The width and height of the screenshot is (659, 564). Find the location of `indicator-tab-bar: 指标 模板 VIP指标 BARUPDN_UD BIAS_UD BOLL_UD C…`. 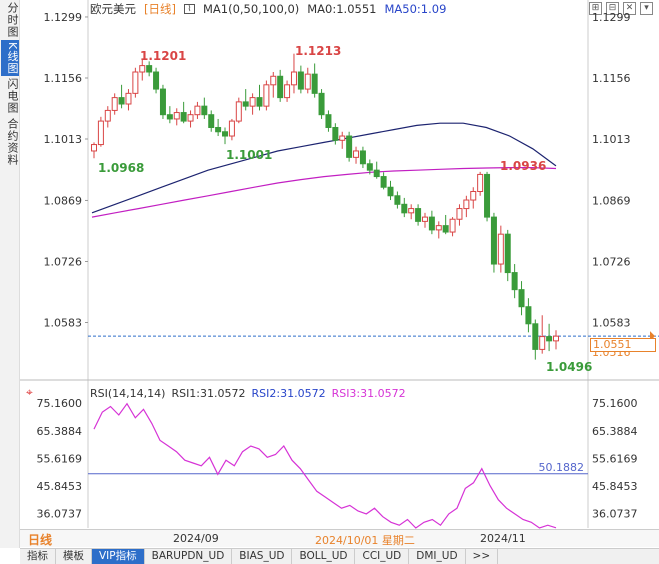

indicator-tab-bar: 指标 模板 VIP指标 BARUPDN_UD BIAS_UD BOLL_UD C… is located at coordinates (339, 556).